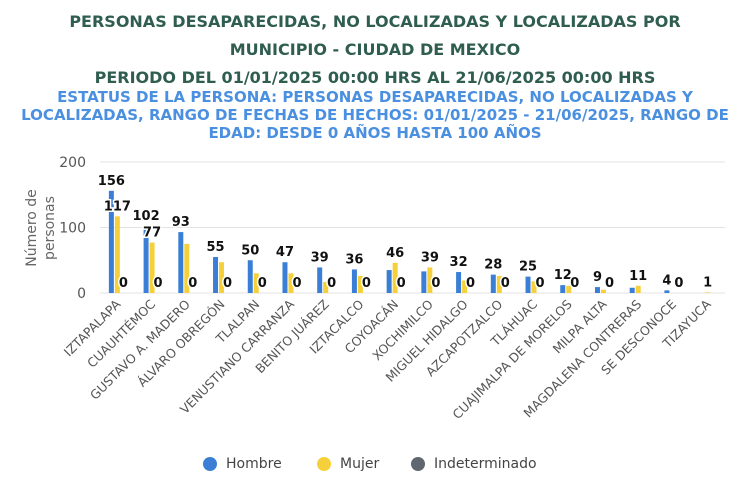 This screenshot has width=750, height=500. What do you see at coordinates (285, 252) in the screenshot?
I see `data-label-12: 47` at bounding box center [285, 252].